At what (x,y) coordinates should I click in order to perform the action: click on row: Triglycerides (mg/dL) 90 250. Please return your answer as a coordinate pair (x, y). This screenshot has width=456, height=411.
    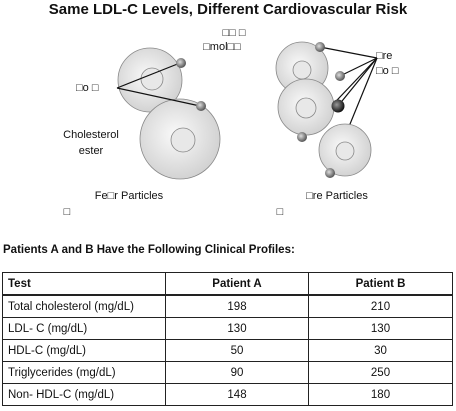
    Looking at the image, I should click on (227, 372).